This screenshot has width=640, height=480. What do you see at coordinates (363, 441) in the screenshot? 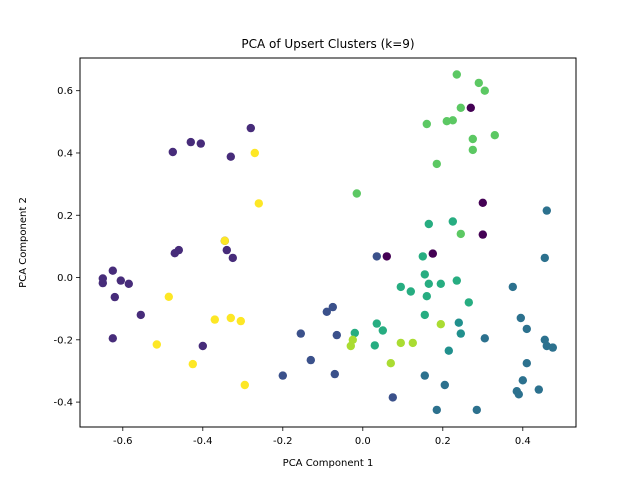
I see `x-tick-label: 0.0` at bounding box center [363, 441].